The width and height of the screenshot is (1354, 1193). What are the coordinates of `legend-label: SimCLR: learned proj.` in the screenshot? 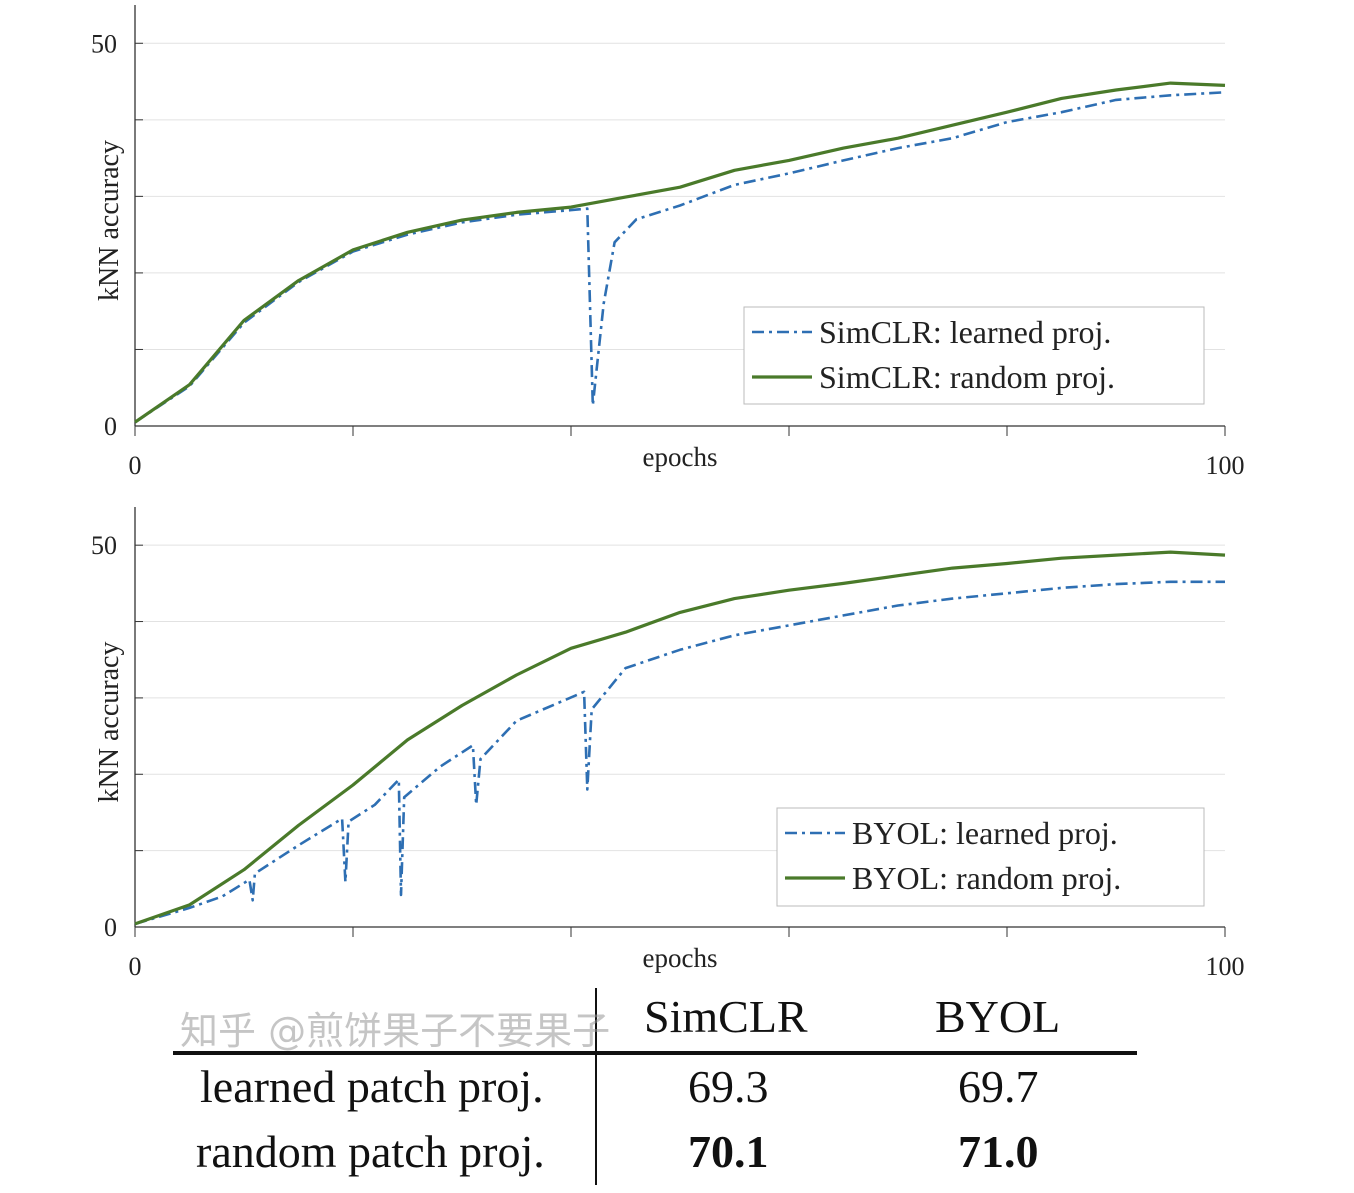 It's located at (965, 332).